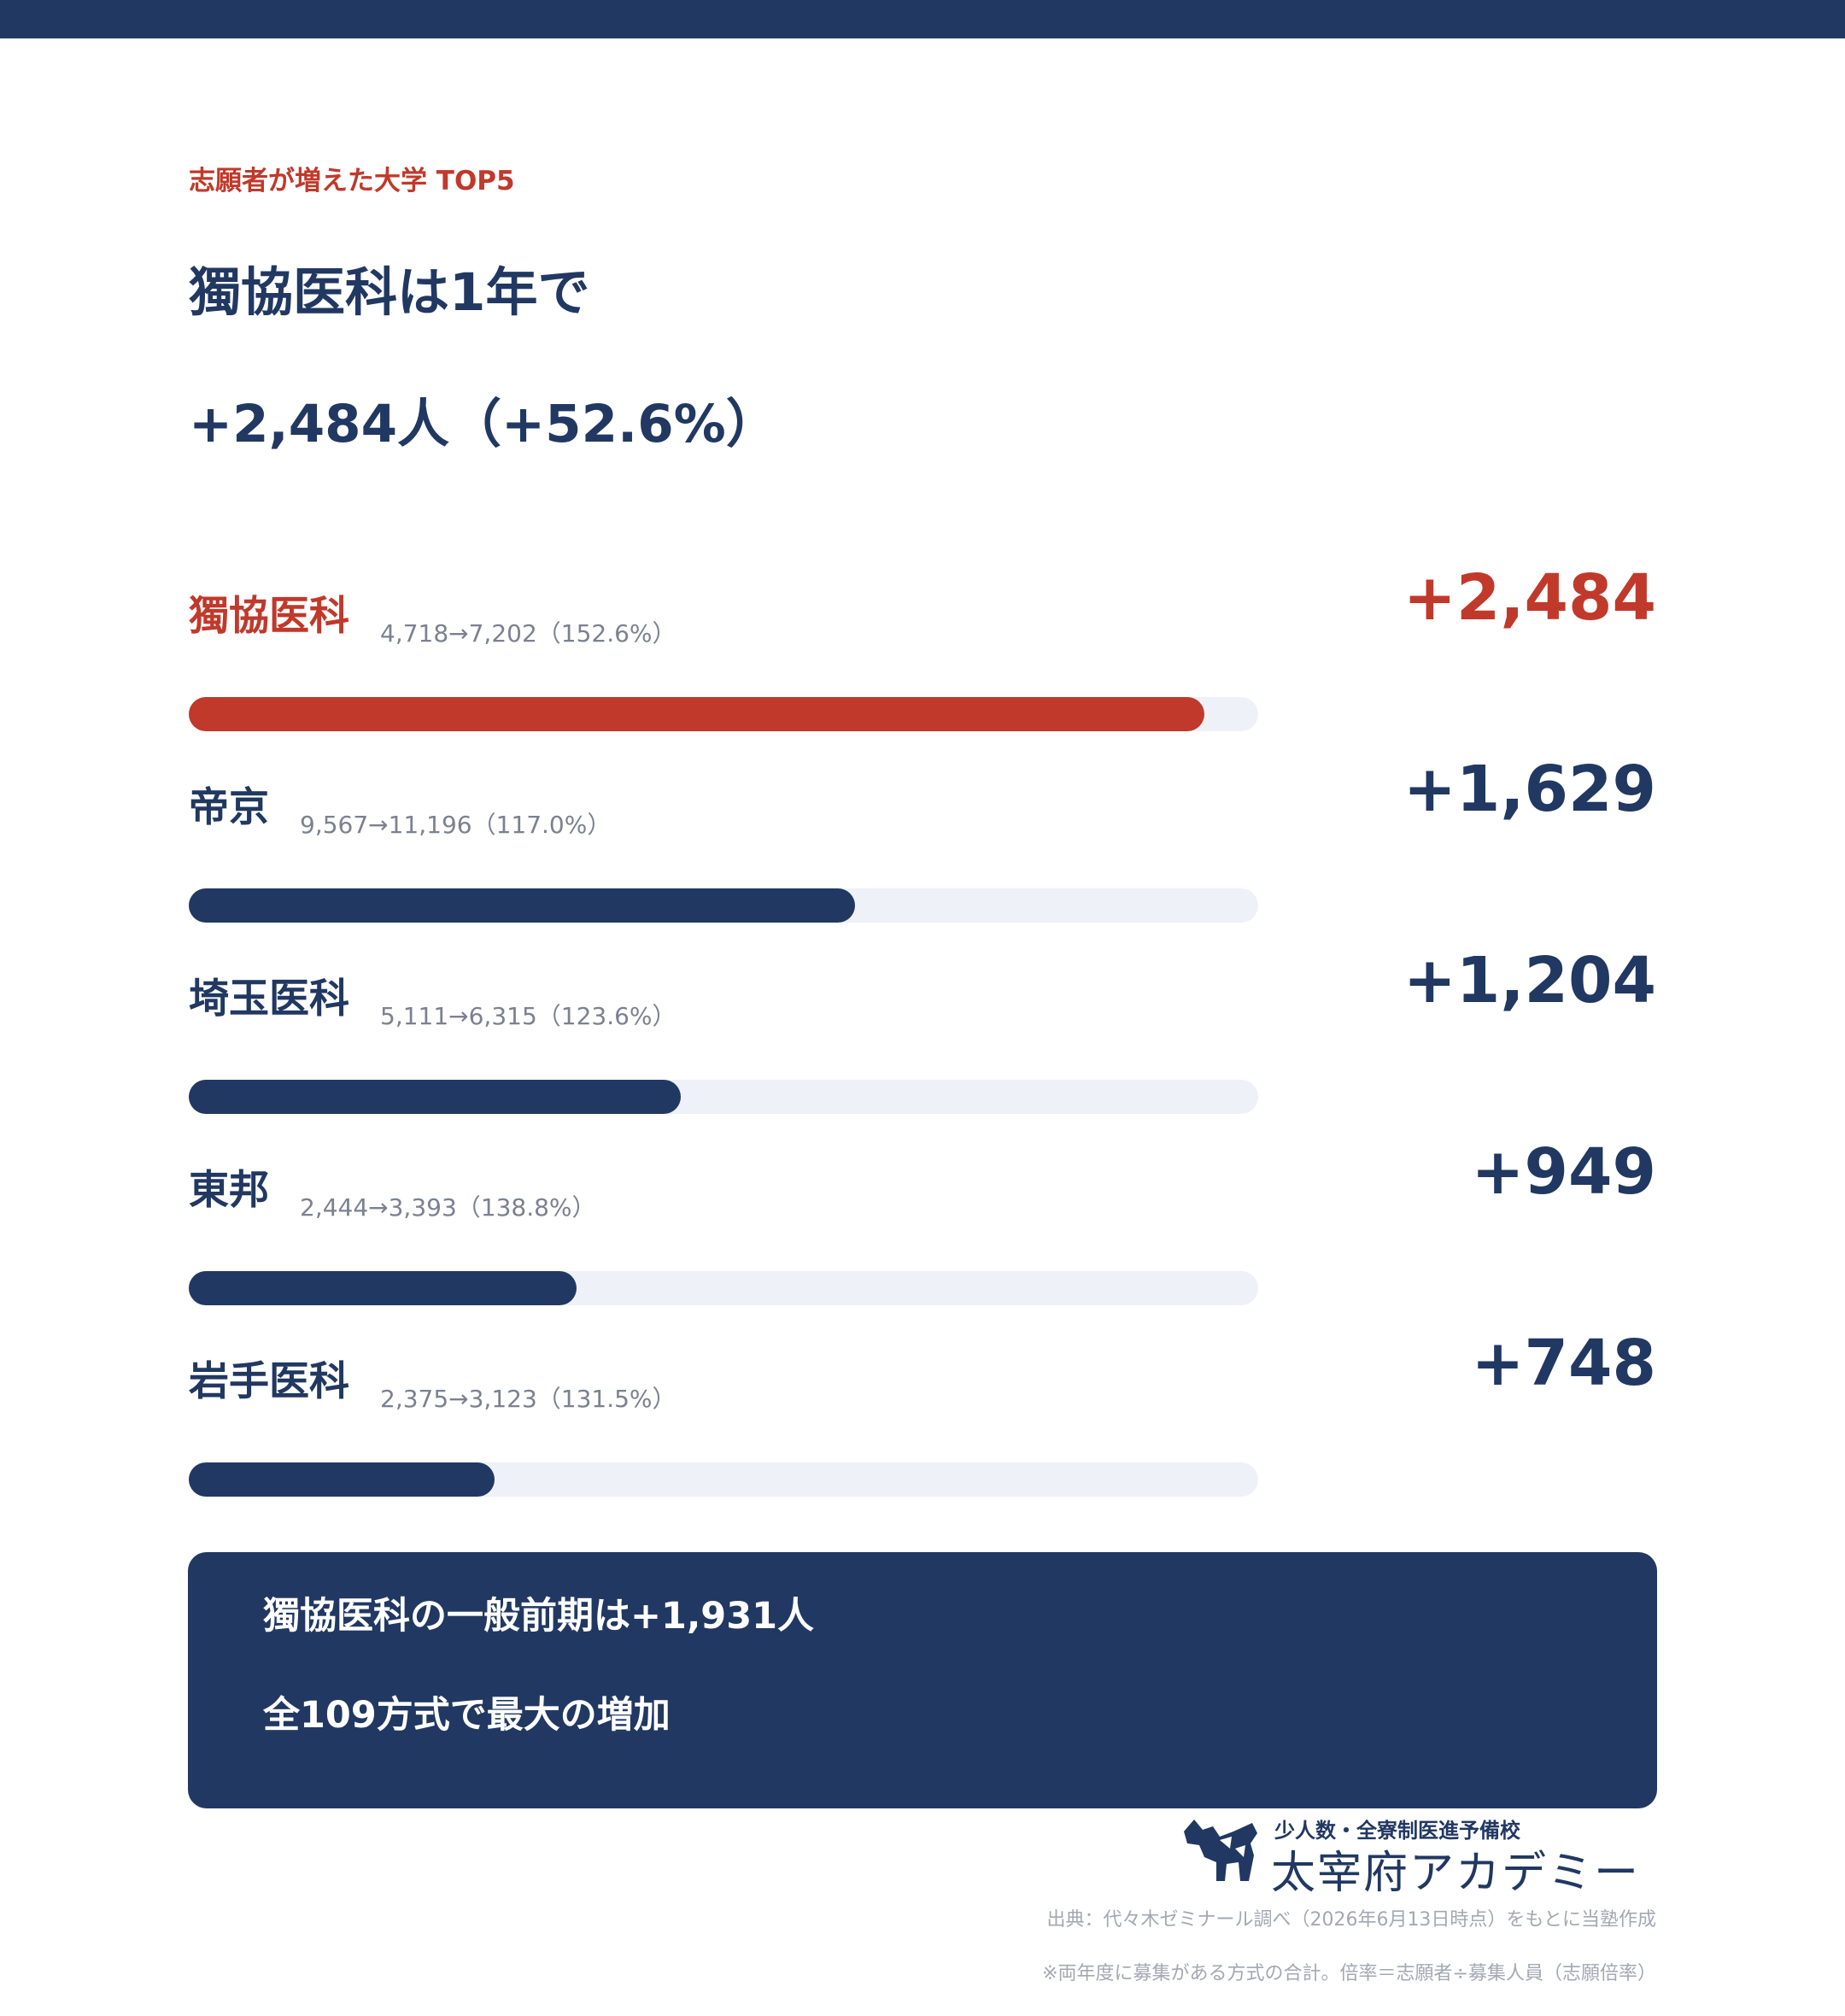 The height and width of the screenshot is (2016, 1845). What do you see at coordinates (1349, 1973) in the screenshot?
I see `footnote: ※両年度に募集がある方式の合計。倍率＝志願者÷募集人員（志願倍率）` at bounding box center [1349, 1973].